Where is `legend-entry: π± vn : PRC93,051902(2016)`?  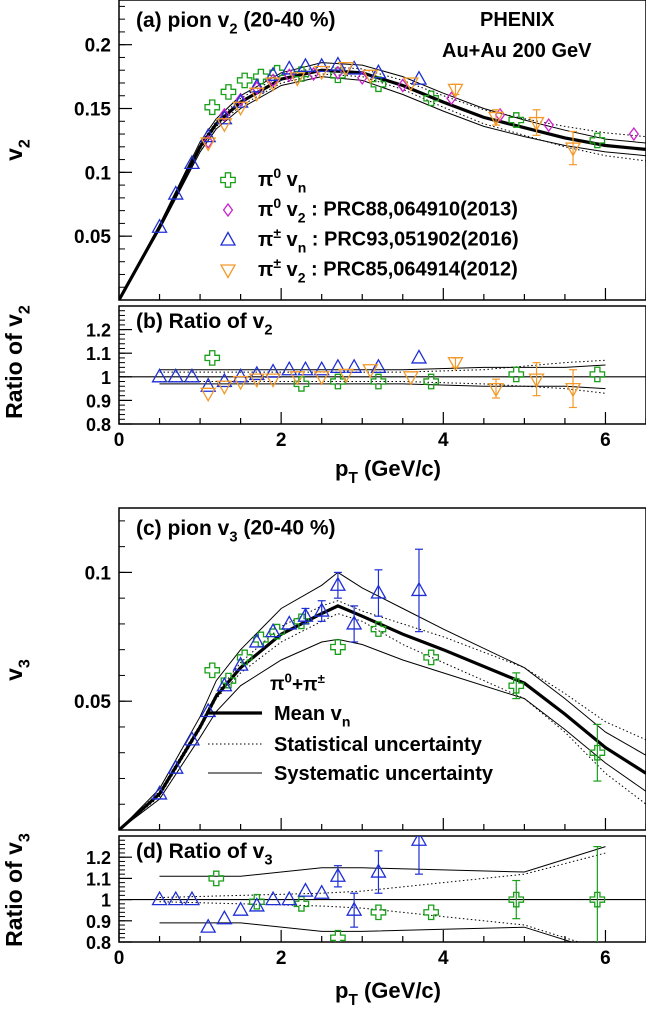 legend-entry: π± vn : PRC93,051902(2016) is located at coordinates (388, 240).